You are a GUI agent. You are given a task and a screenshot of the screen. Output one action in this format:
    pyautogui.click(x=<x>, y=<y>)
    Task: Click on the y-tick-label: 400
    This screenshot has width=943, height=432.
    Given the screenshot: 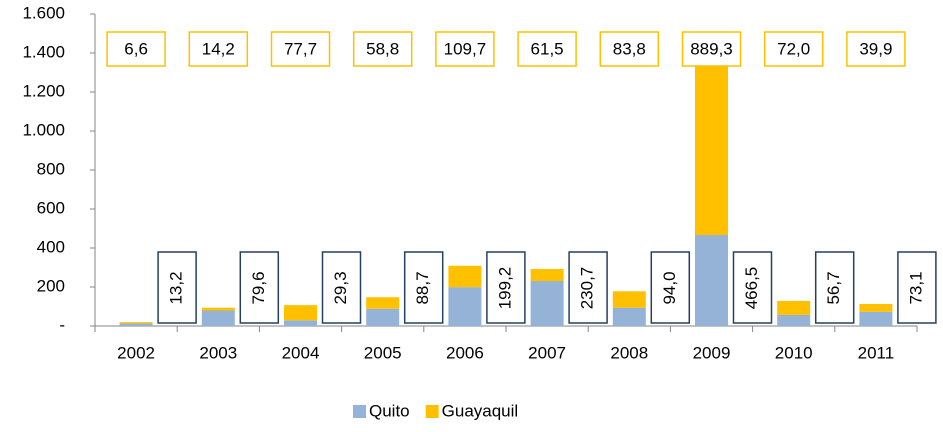 What is the action you would take?
    pyautogui.click(x=51, y=246)
    